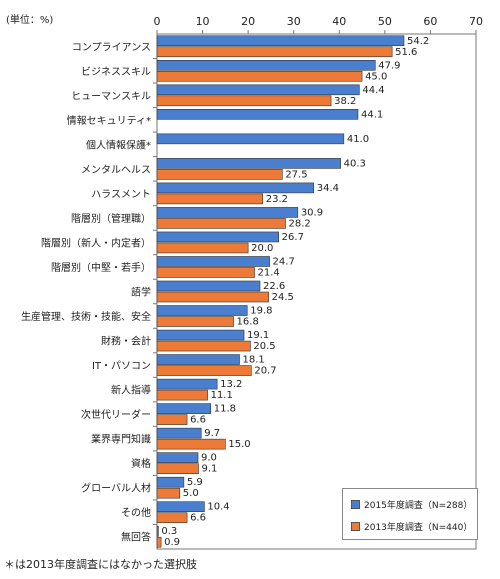  I want to click on data-label-2015: 10.4, so click(218, 507).